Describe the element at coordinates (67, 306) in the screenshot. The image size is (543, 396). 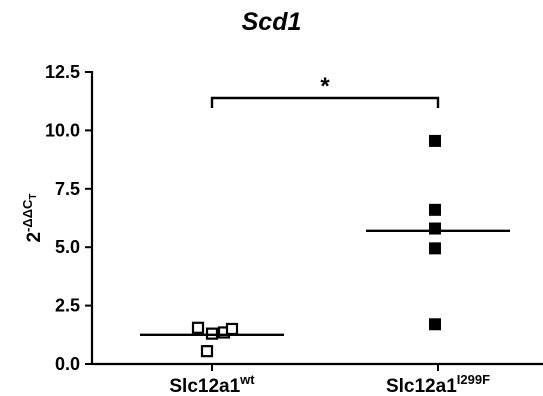
I see `y-tick-label-1: 2.5` at that location.